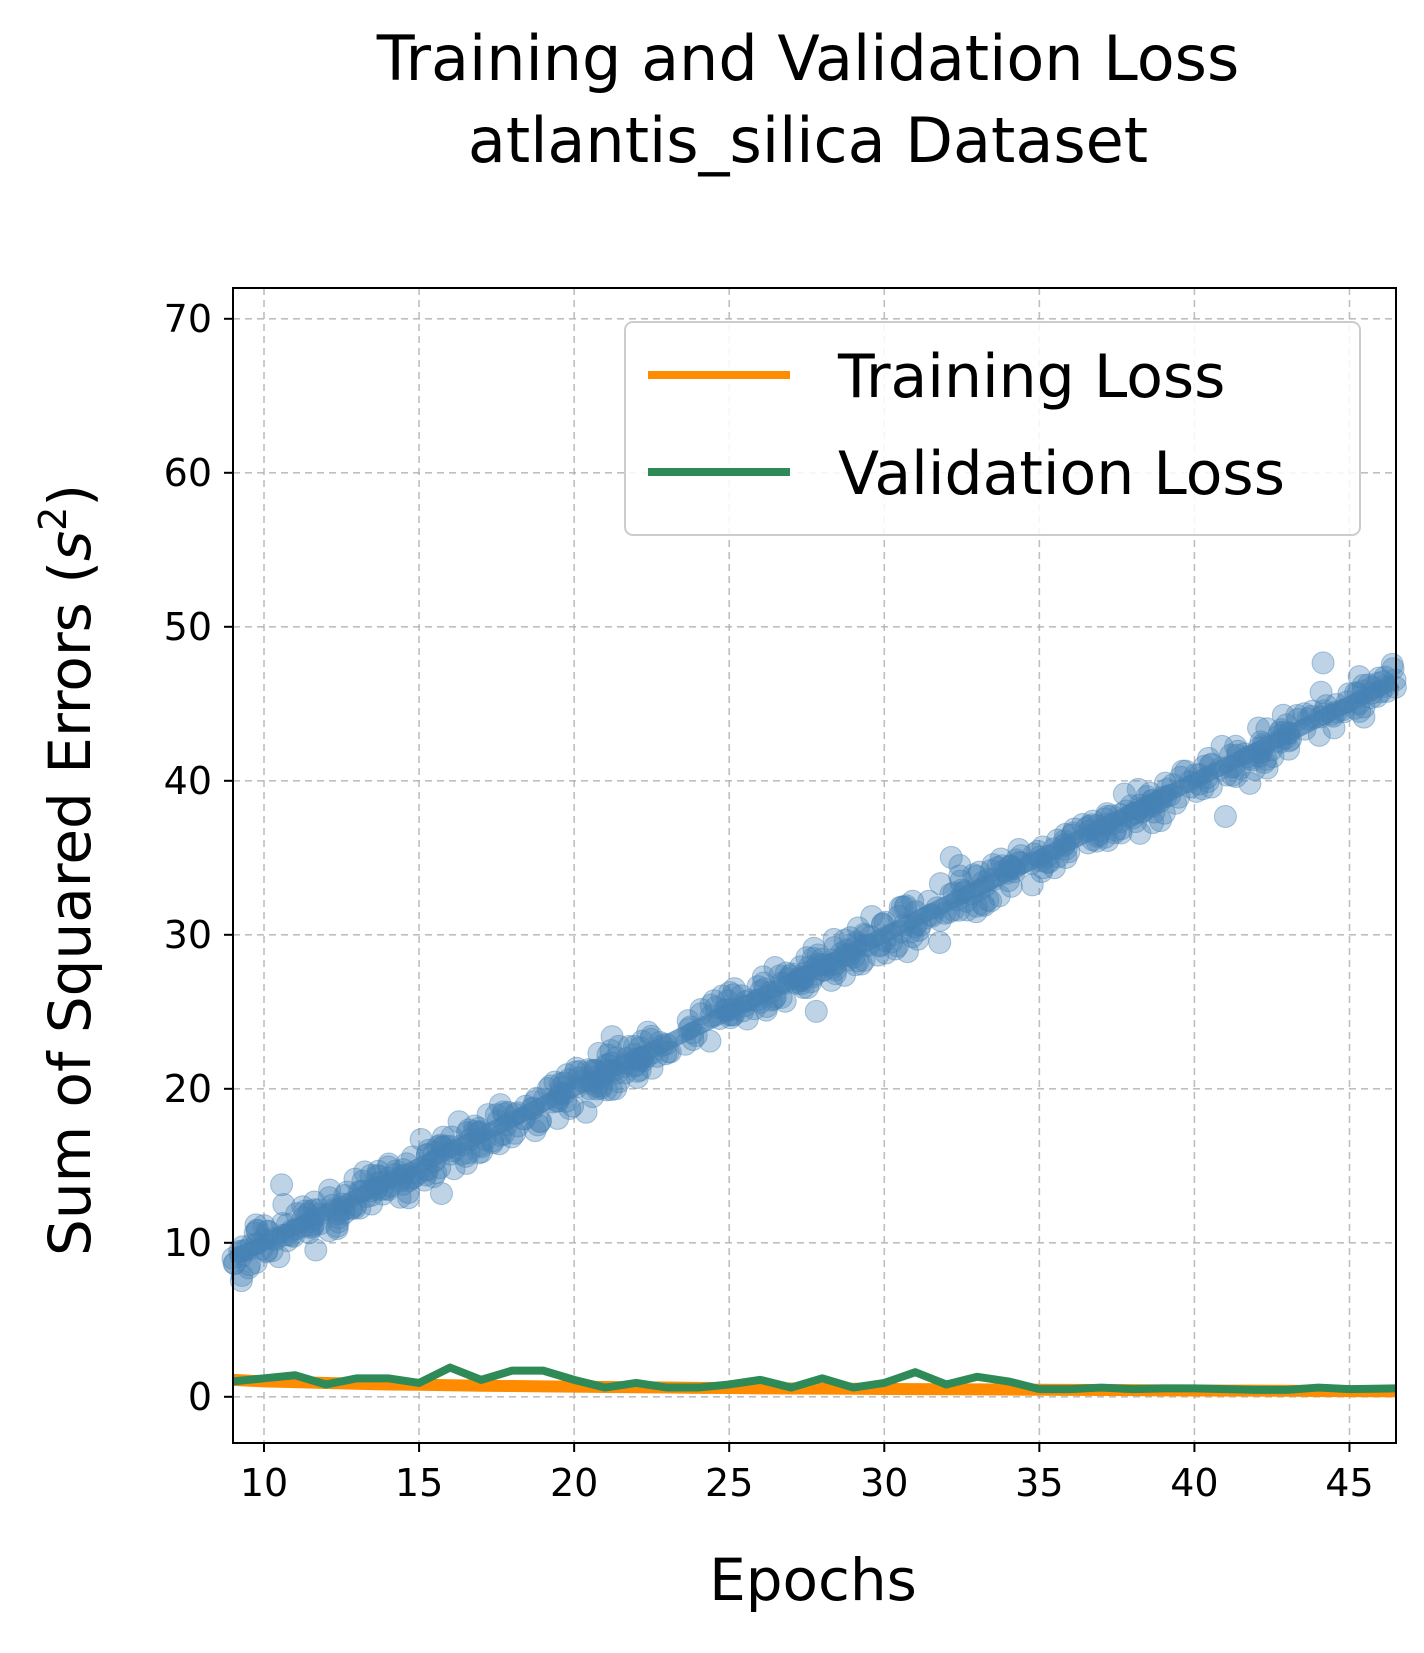  I want to click on y-tick-label: 60, so click(188, 473).